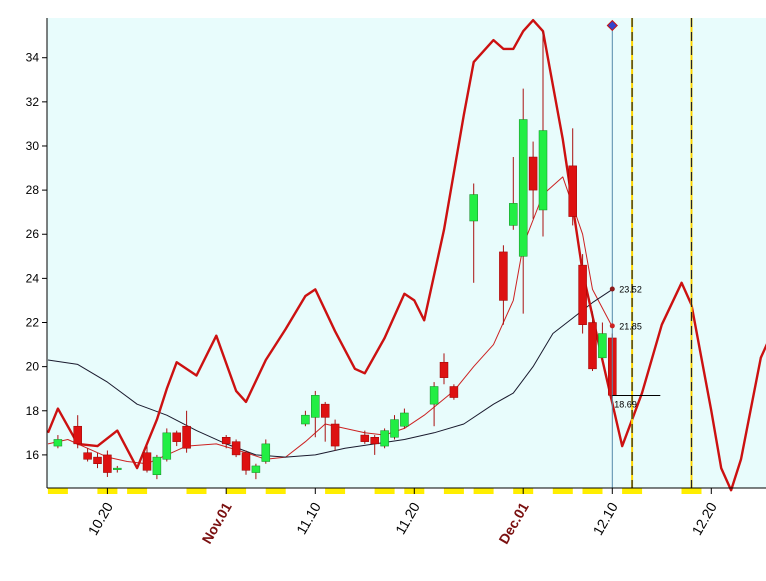 The width and height of the screenshot is (766, 581). What do you see at coordinates (33, 323) in the screenshot?
I see `y-tick-label: 22` at bounding box center [33, 323].